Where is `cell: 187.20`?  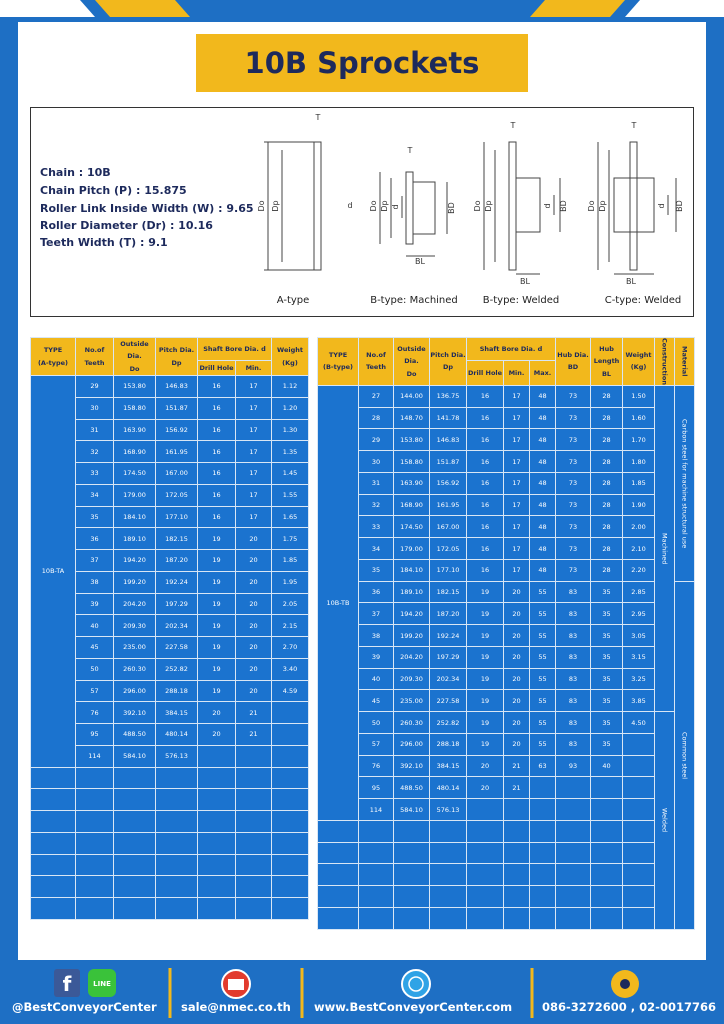
cell: 187.20 is located at coordinates (448, 614).